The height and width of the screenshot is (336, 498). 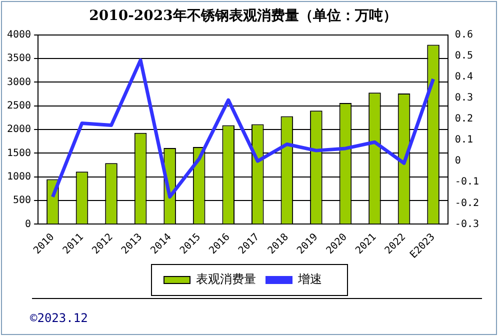 I want to click on y-tick-label: 2500, so click(x=19, y=106).